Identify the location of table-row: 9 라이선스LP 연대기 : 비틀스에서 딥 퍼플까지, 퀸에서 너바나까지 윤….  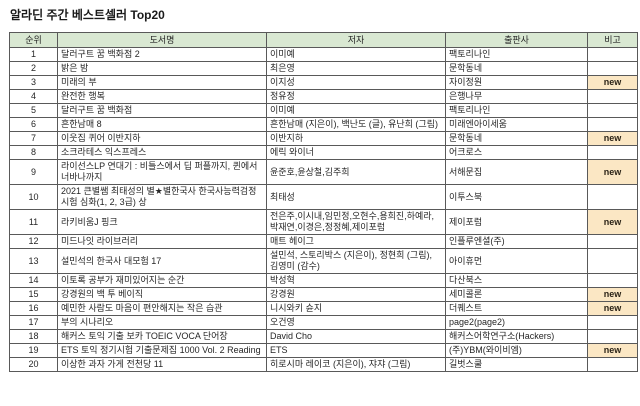
(323, 172).